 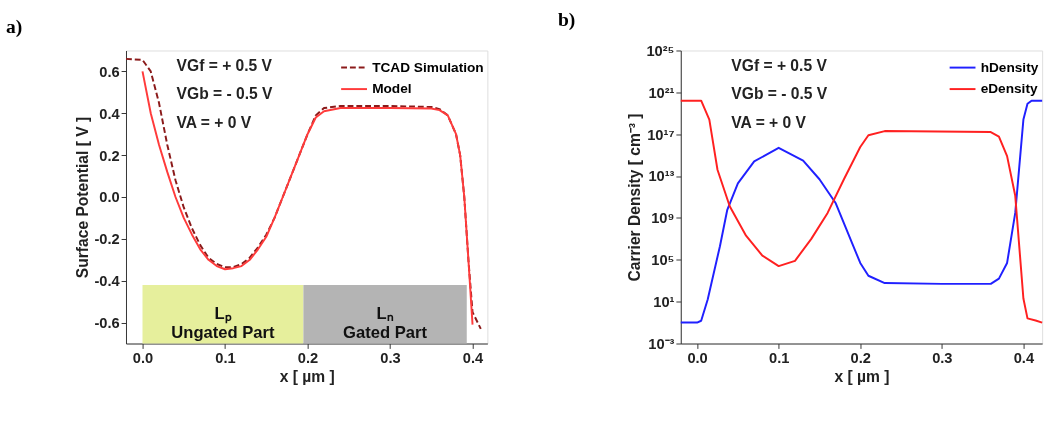 I want to click on y-tick-label: 0.0, so click(x=109, y=197).